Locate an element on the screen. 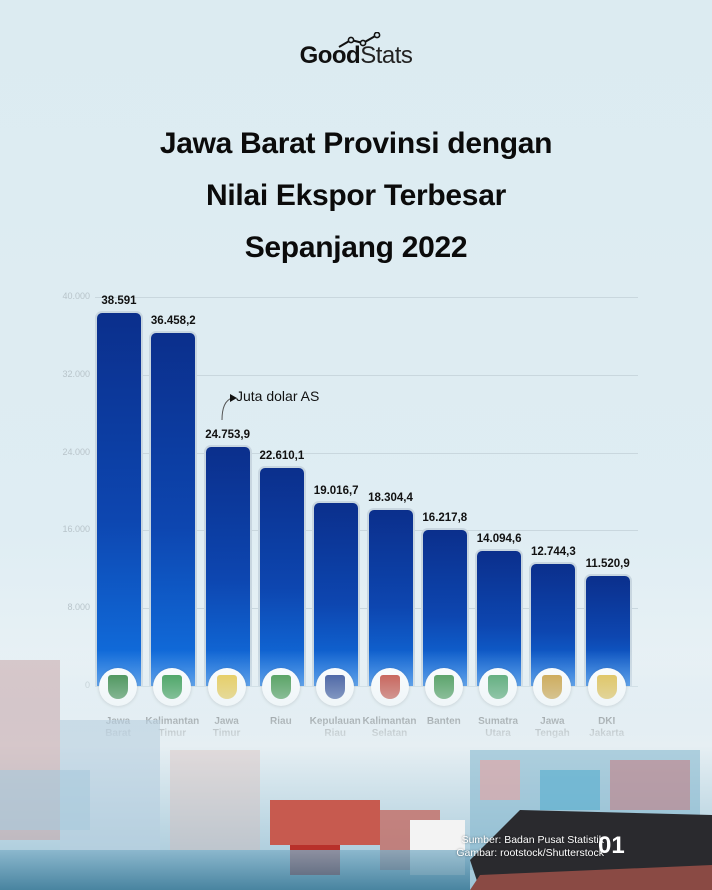 This screenshot has height=890, width=712. y-axis-tick-label: 16.000 is located at coordinates (76, 529).